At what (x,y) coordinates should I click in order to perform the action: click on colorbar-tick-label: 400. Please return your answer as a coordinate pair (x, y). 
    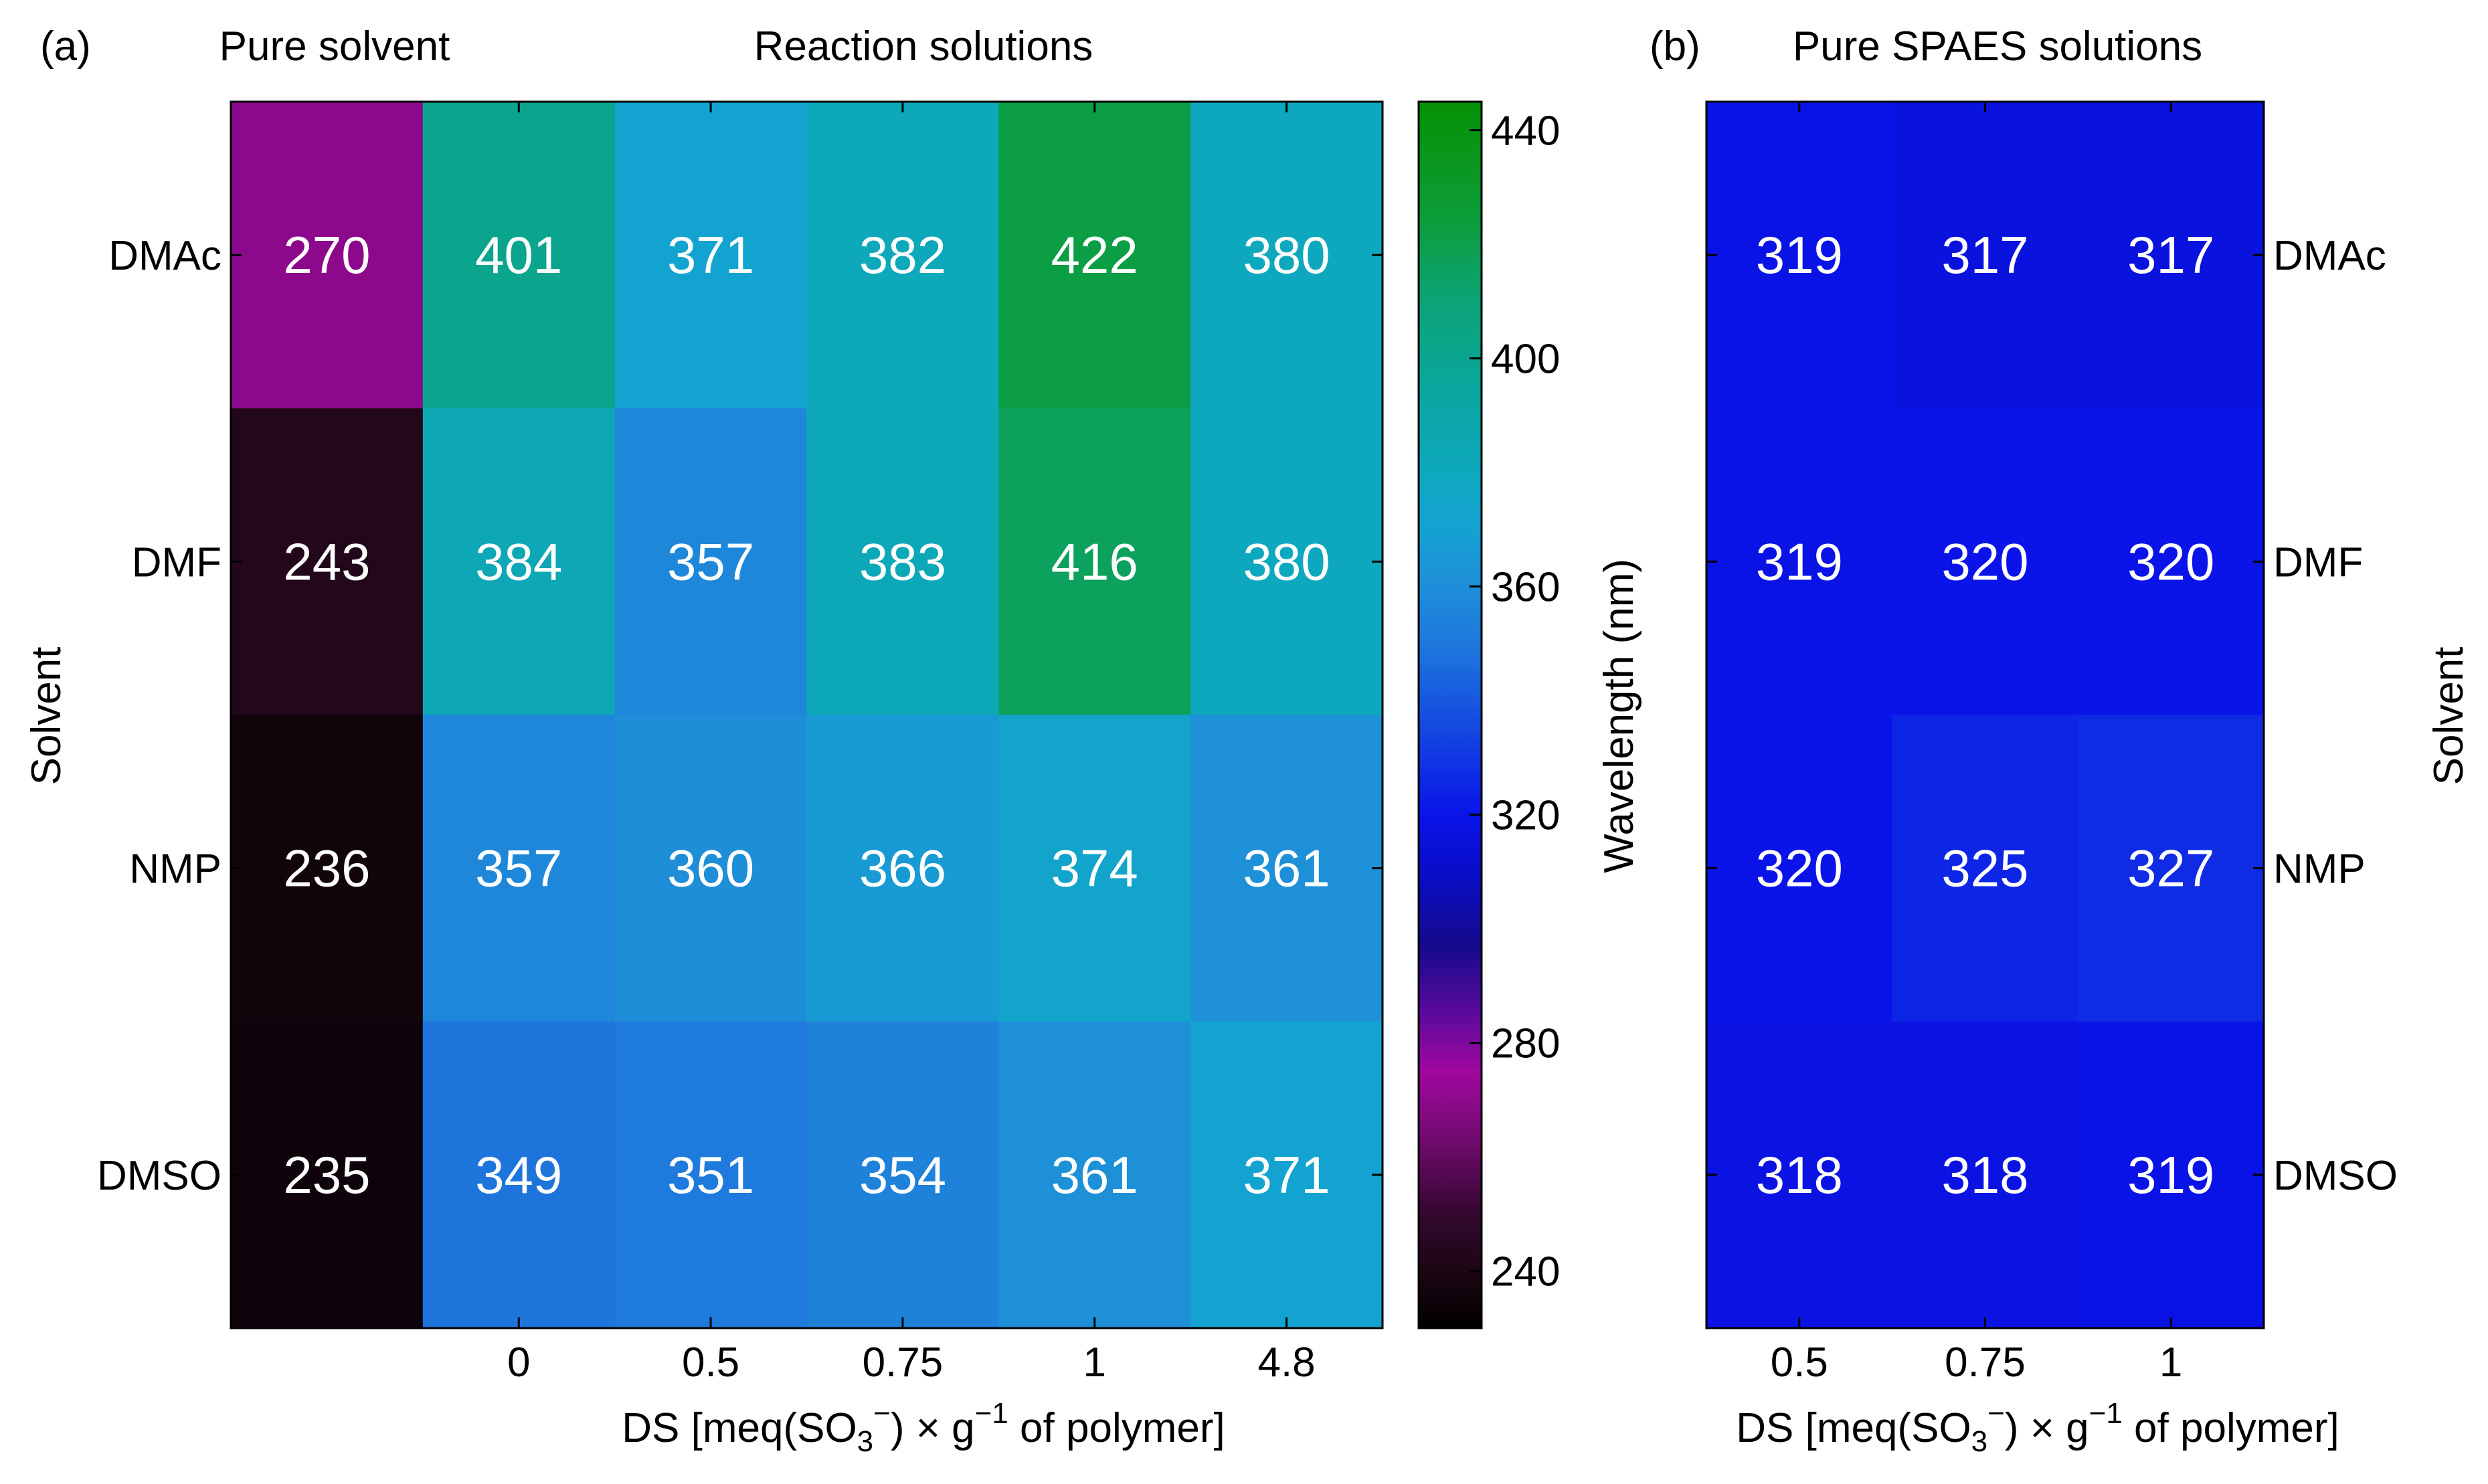
    Looking at the image, I should click on (1525, 360).